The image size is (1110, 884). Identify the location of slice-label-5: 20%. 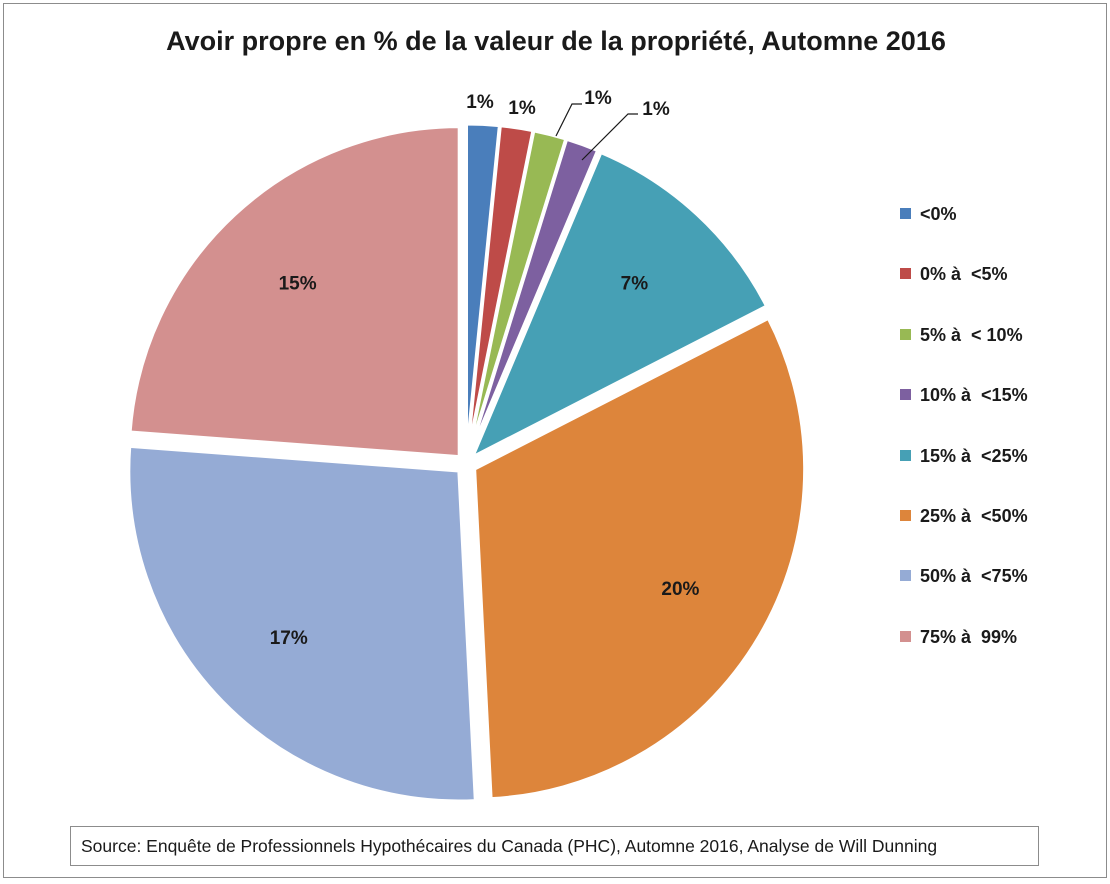
(680, 589).